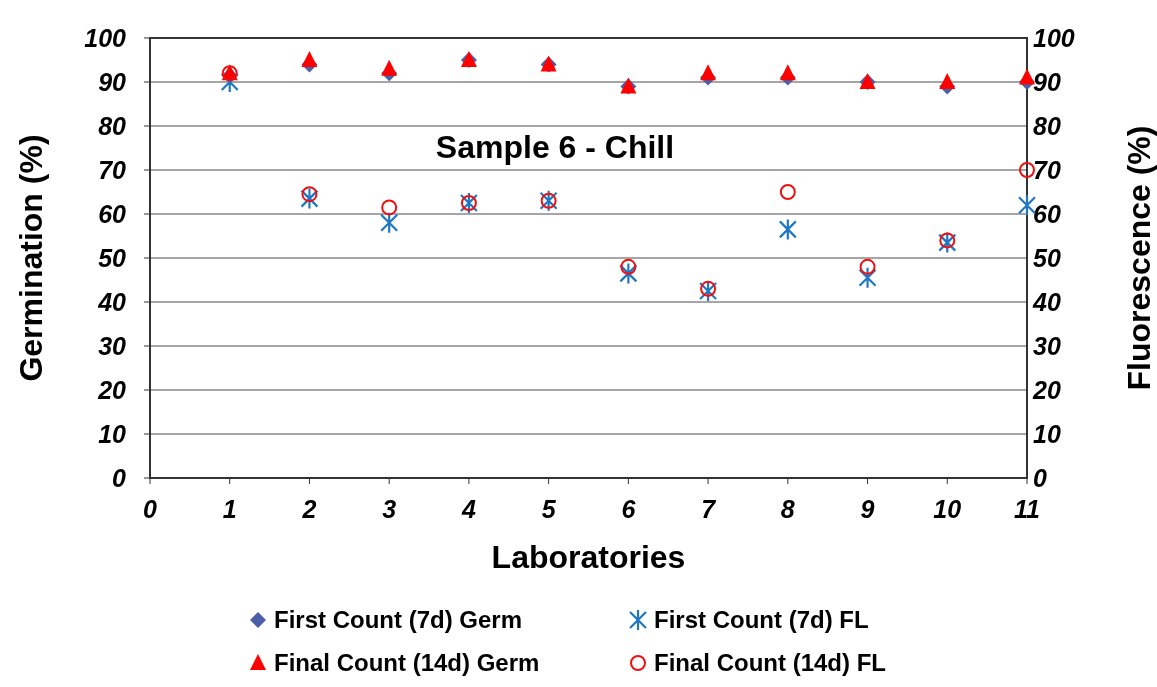 This screenshot has width=1157, height=687. What do you see at coordinates (709, 509) in the screenshot?
I see `x-tick-label: 7` at bounding box center [709, 509].